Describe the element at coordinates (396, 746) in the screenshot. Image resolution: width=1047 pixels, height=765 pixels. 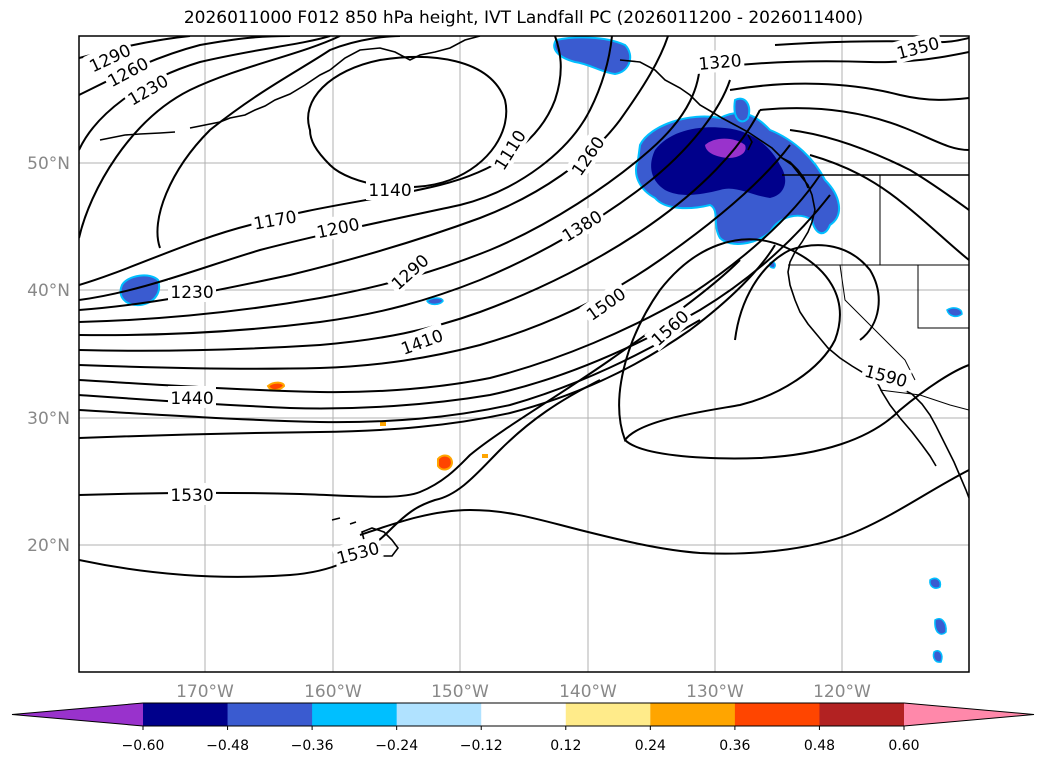
I see `colorbar-tick-label: −0.24` at that location.